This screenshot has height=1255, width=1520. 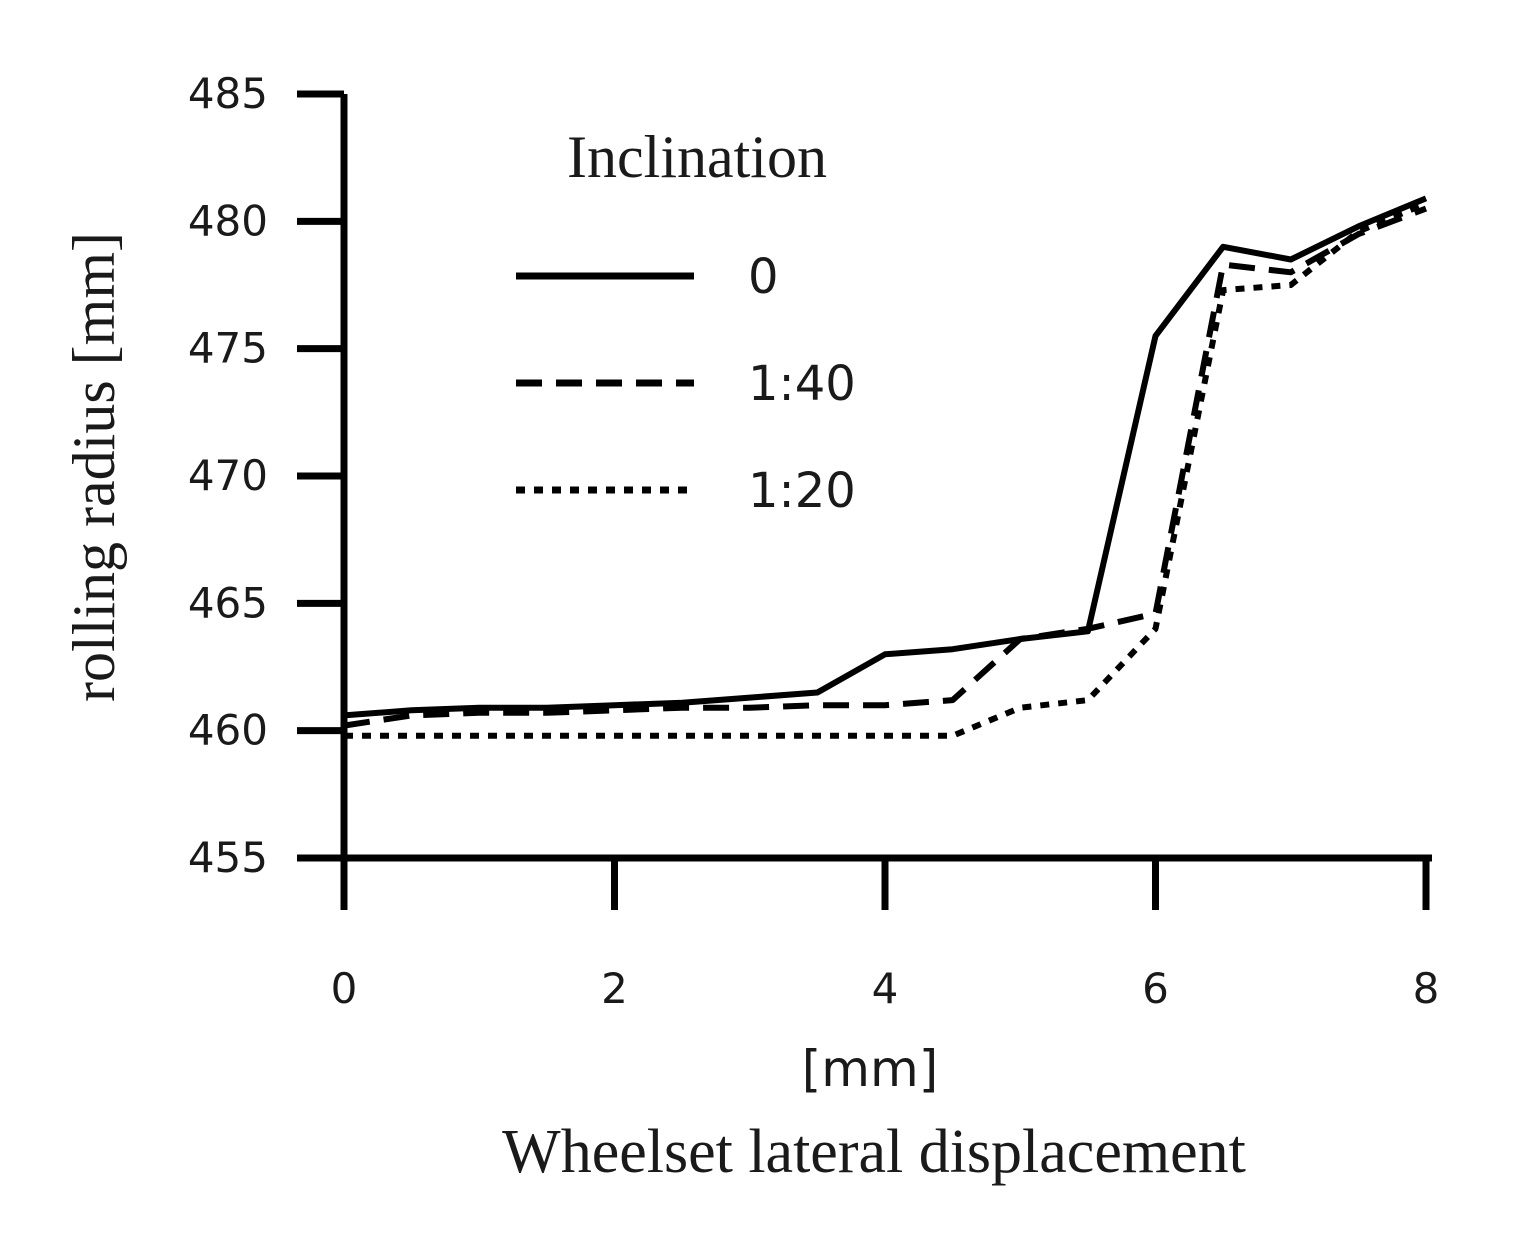 I want to click on x-axis-unit-label: [mm], so click(x=870, y=1069).